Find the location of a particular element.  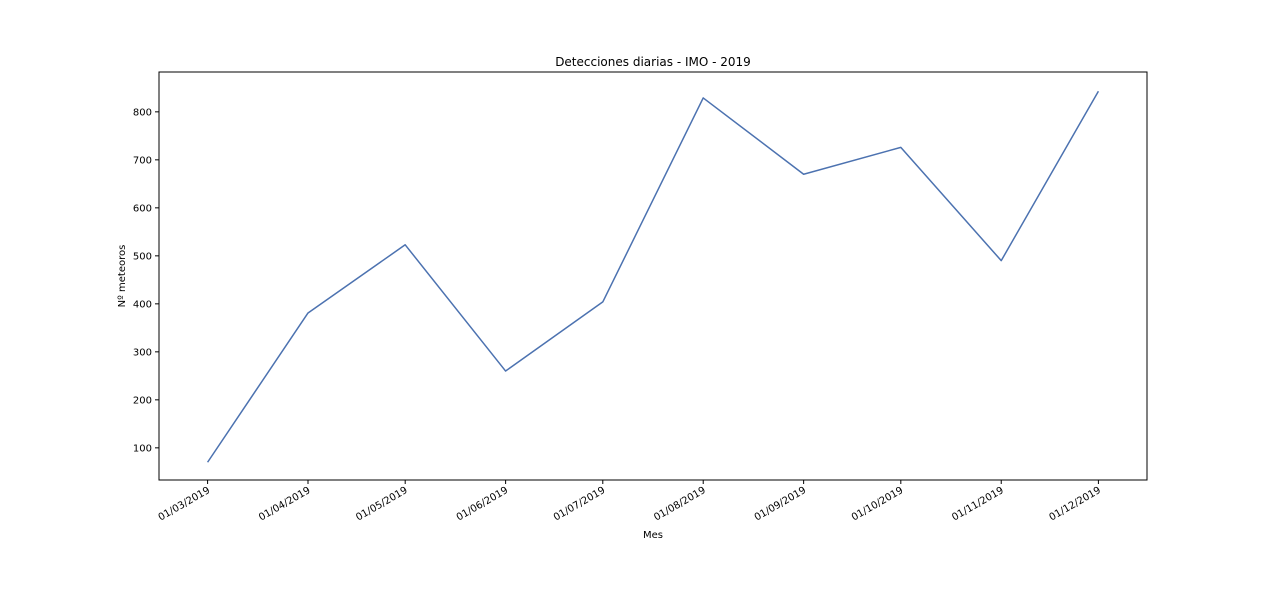

y-tick-label: 700 is located at coordinates (142, 160).